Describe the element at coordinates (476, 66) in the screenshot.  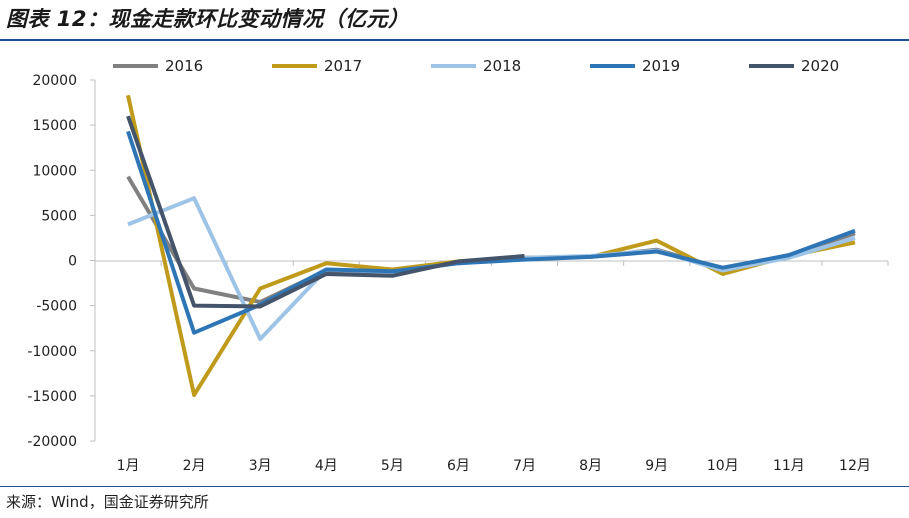
I see `chart-legend: 2016 2017 2018 2019 2020` at that location.